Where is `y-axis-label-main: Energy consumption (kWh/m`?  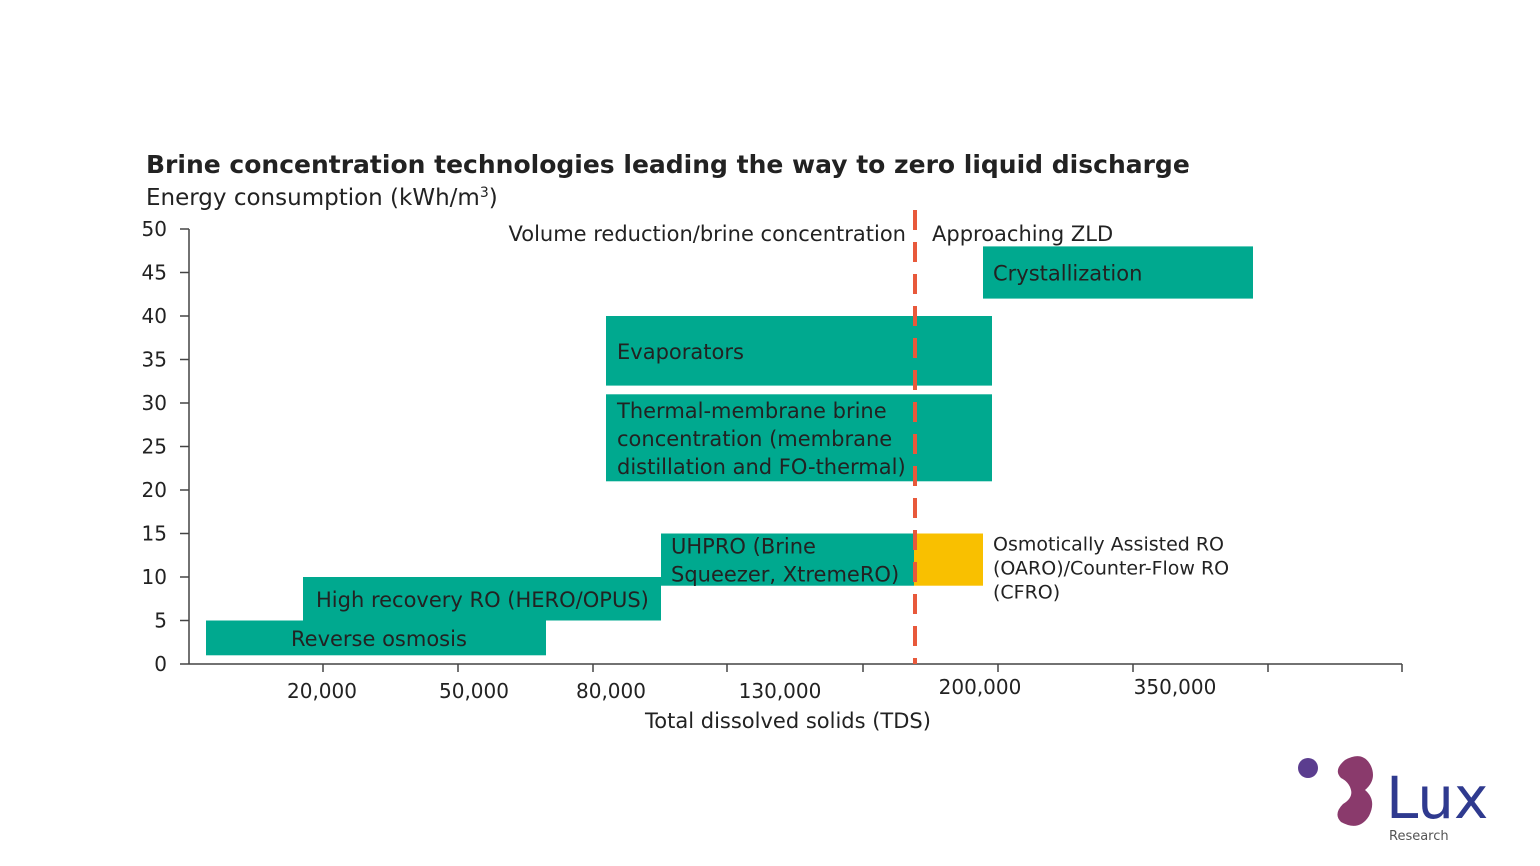 y-axis-label-main: Energy consumption (kWh/m is located at coordinates (313, 198).